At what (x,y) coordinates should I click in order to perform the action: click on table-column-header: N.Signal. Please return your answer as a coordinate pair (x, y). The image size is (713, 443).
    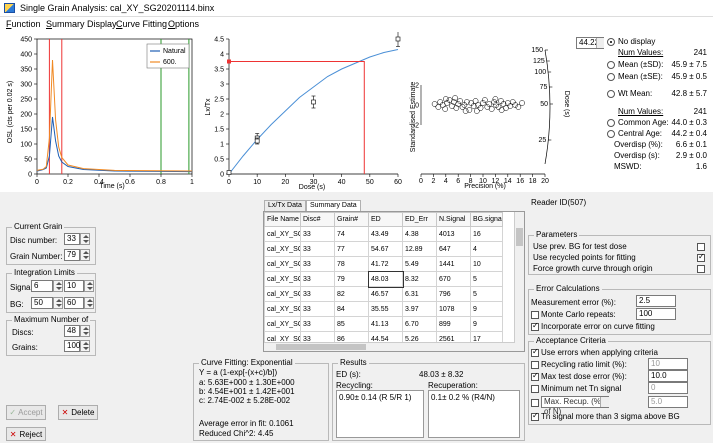
    Looking at the image, I should click on (453, 219).